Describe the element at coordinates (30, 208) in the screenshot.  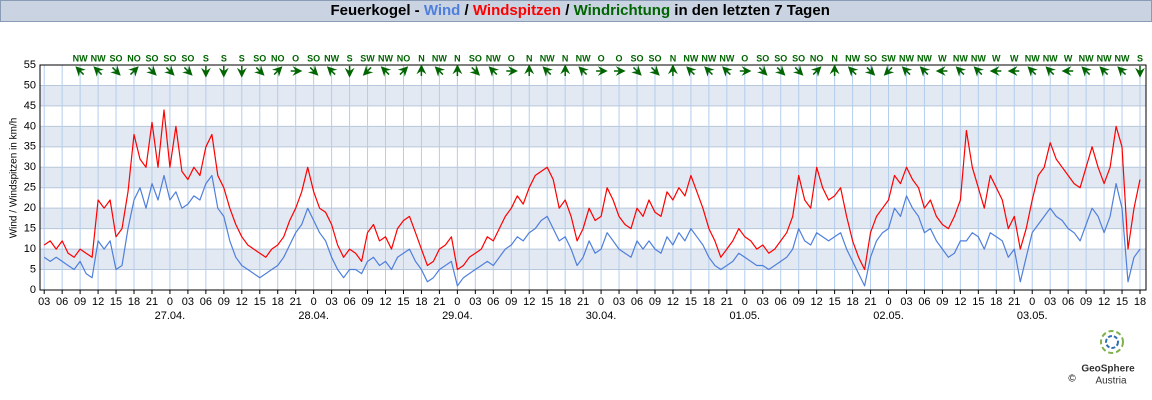
I see `y-tick-label: 20` at that location.